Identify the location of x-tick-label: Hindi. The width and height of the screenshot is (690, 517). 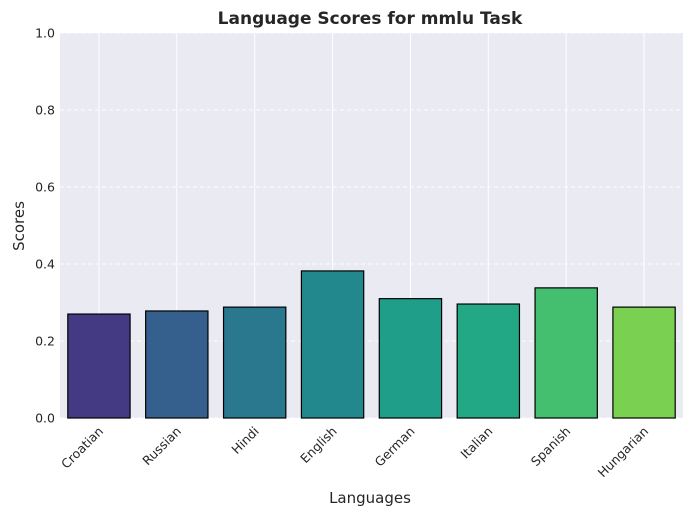
(244, 440).